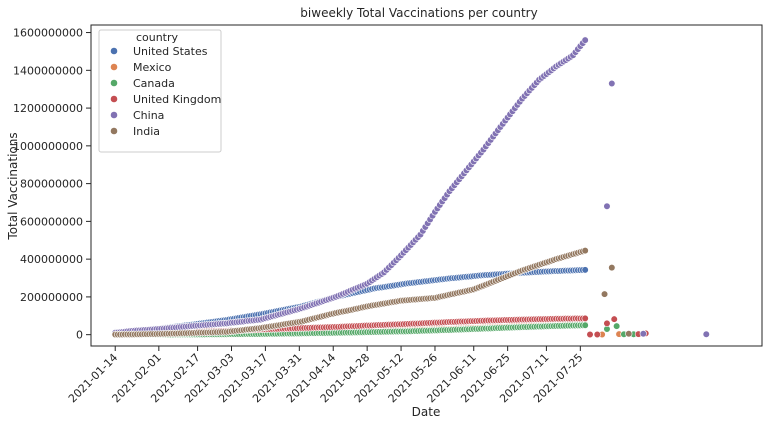 This screenshot has width=768, height=425. What do you see at coordinates (51, 297) in the screenshot?
I see `y-tick-label: 200000000` at bounding box center [51, 297].